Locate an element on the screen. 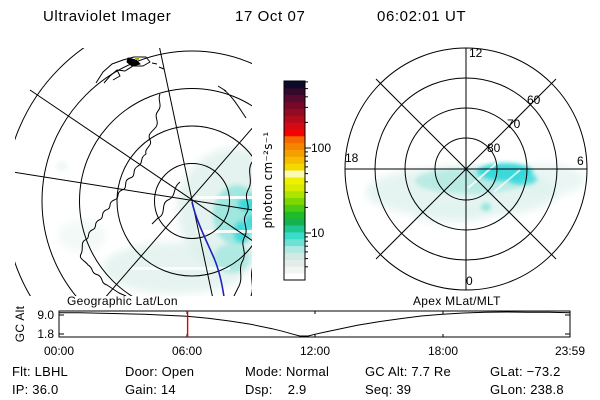 The height and width of the screenshot is (400, 600). colorbar-tick-100: 100 is located at coordinates (321, 148).